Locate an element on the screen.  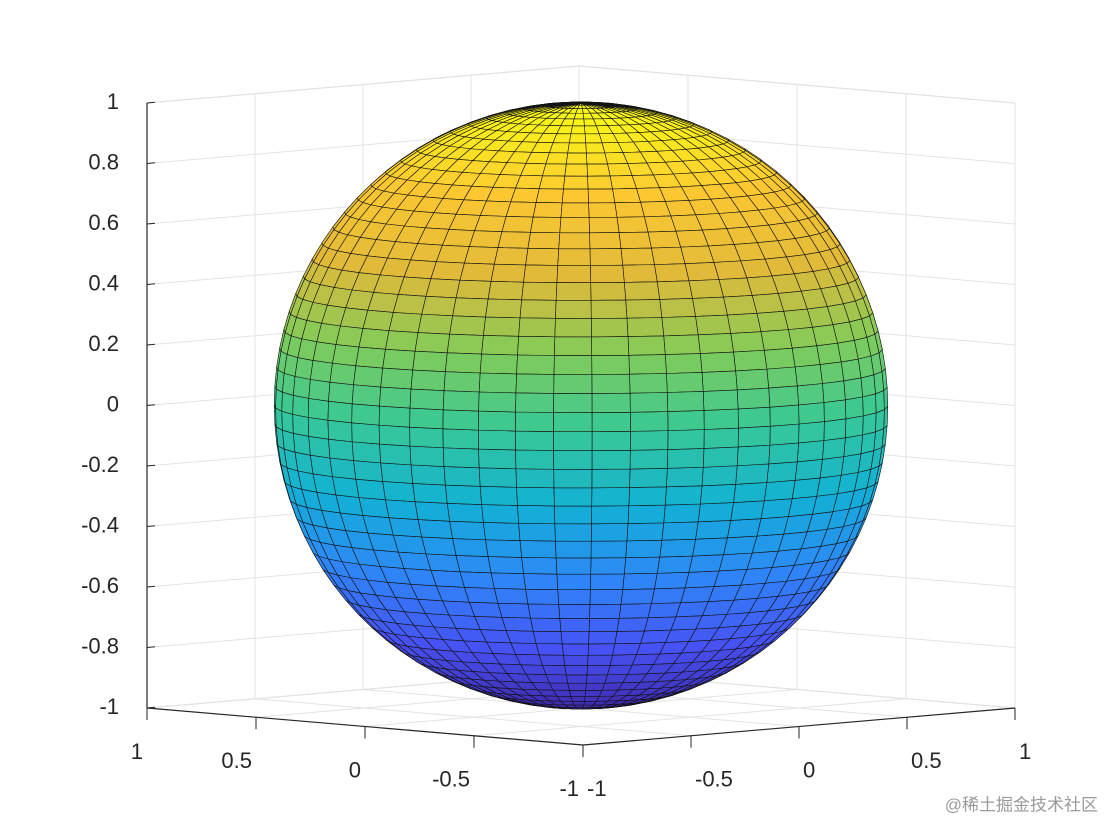
z-tick-label: 0.2 is located at coordinates (103, 343).